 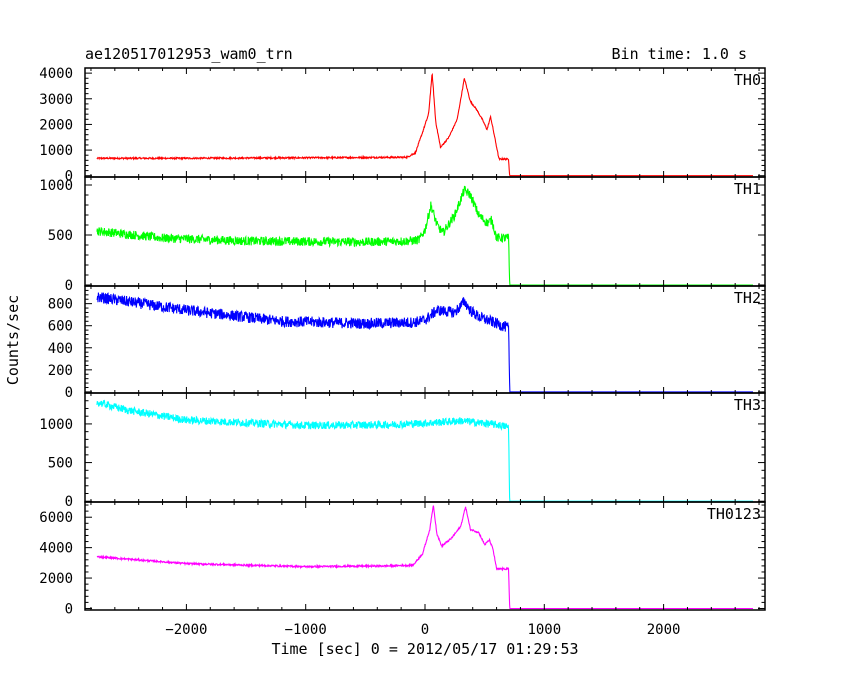 What do you see at coordinates (747, 189) in the screenshot?
I see `panel-label-th1: TH1` at bounding box center [747, 189].